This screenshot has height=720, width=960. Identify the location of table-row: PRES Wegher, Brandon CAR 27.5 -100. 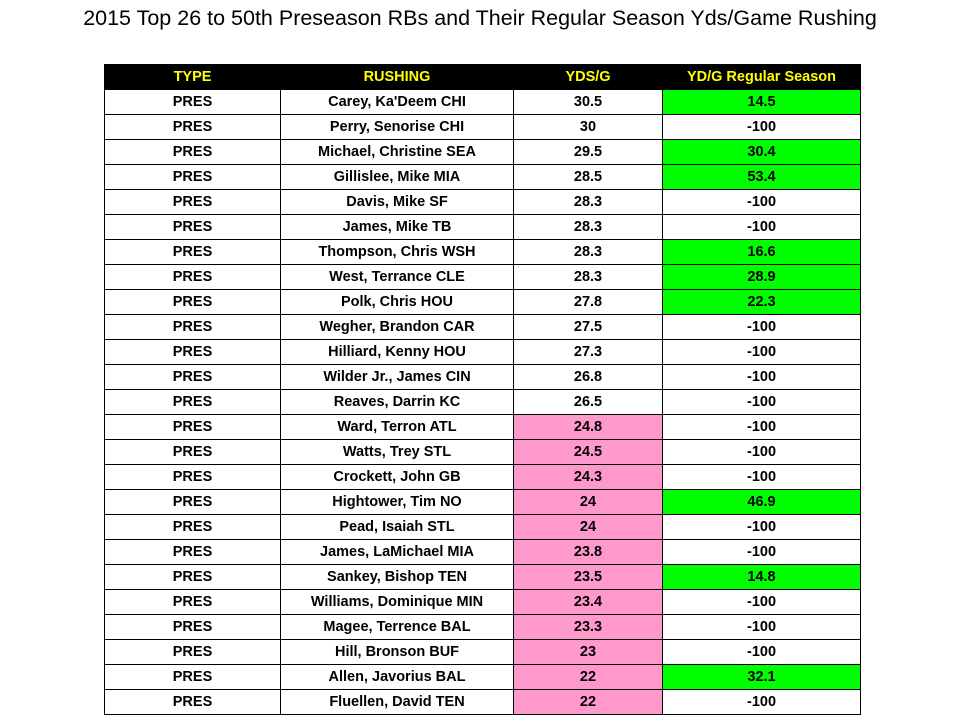
(482, 327).